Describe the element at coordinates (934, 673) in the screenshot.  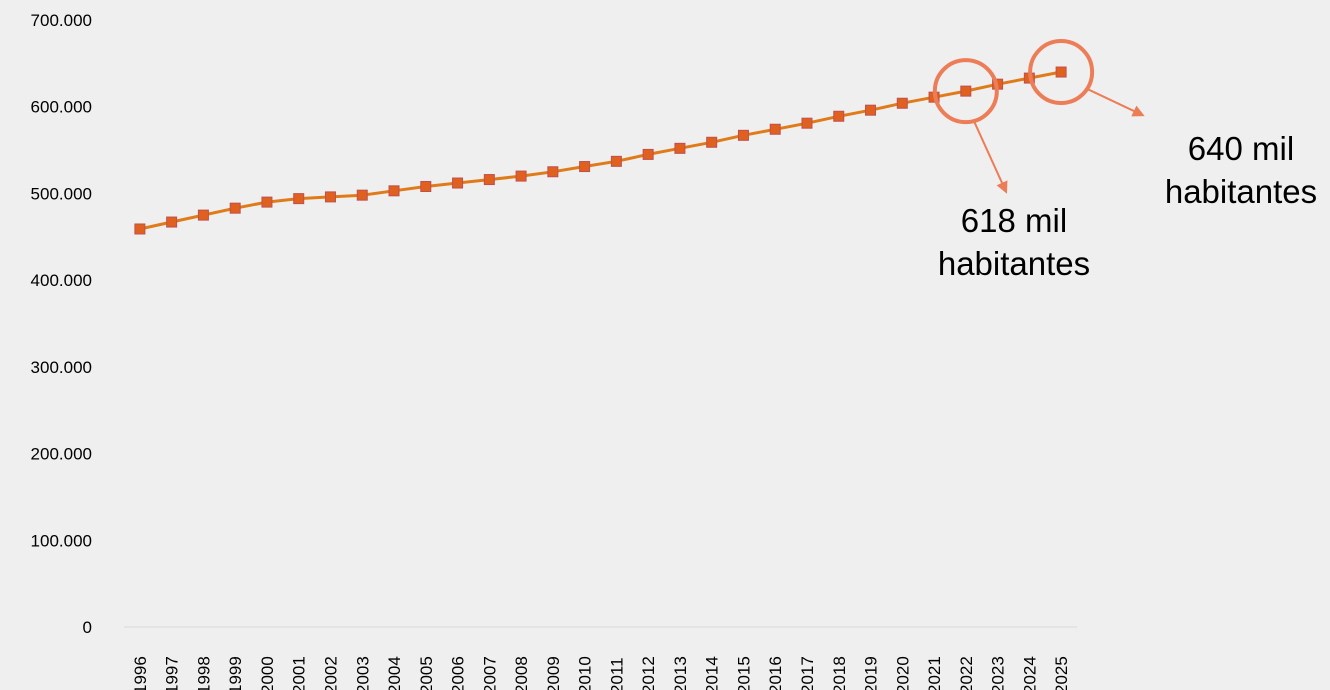
I see `x-tick-label: 2021` at that location.